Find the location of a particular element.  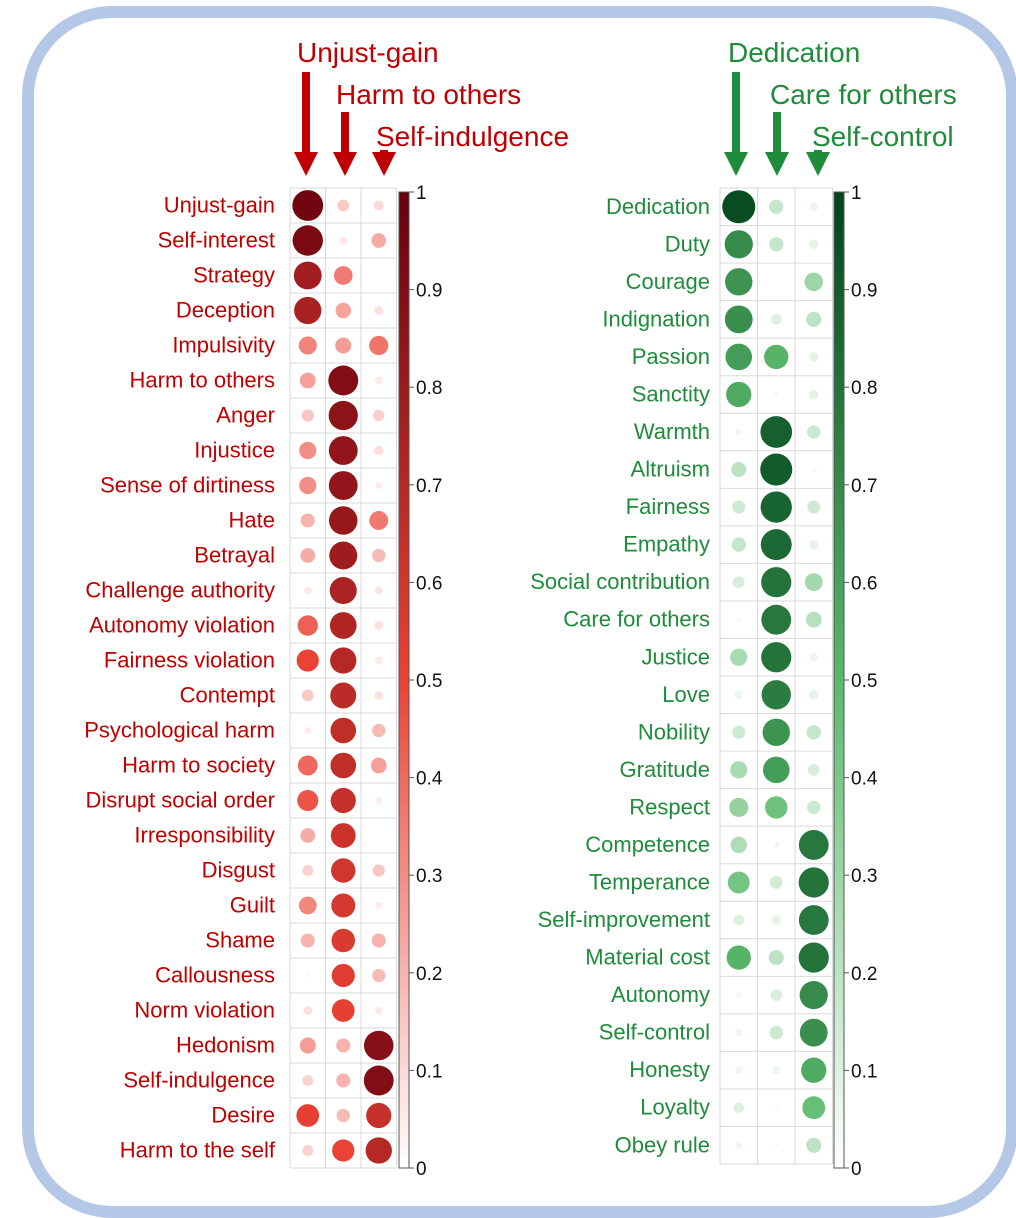

colorbar-tick-label: 1 is located at coordinates (421, 193).